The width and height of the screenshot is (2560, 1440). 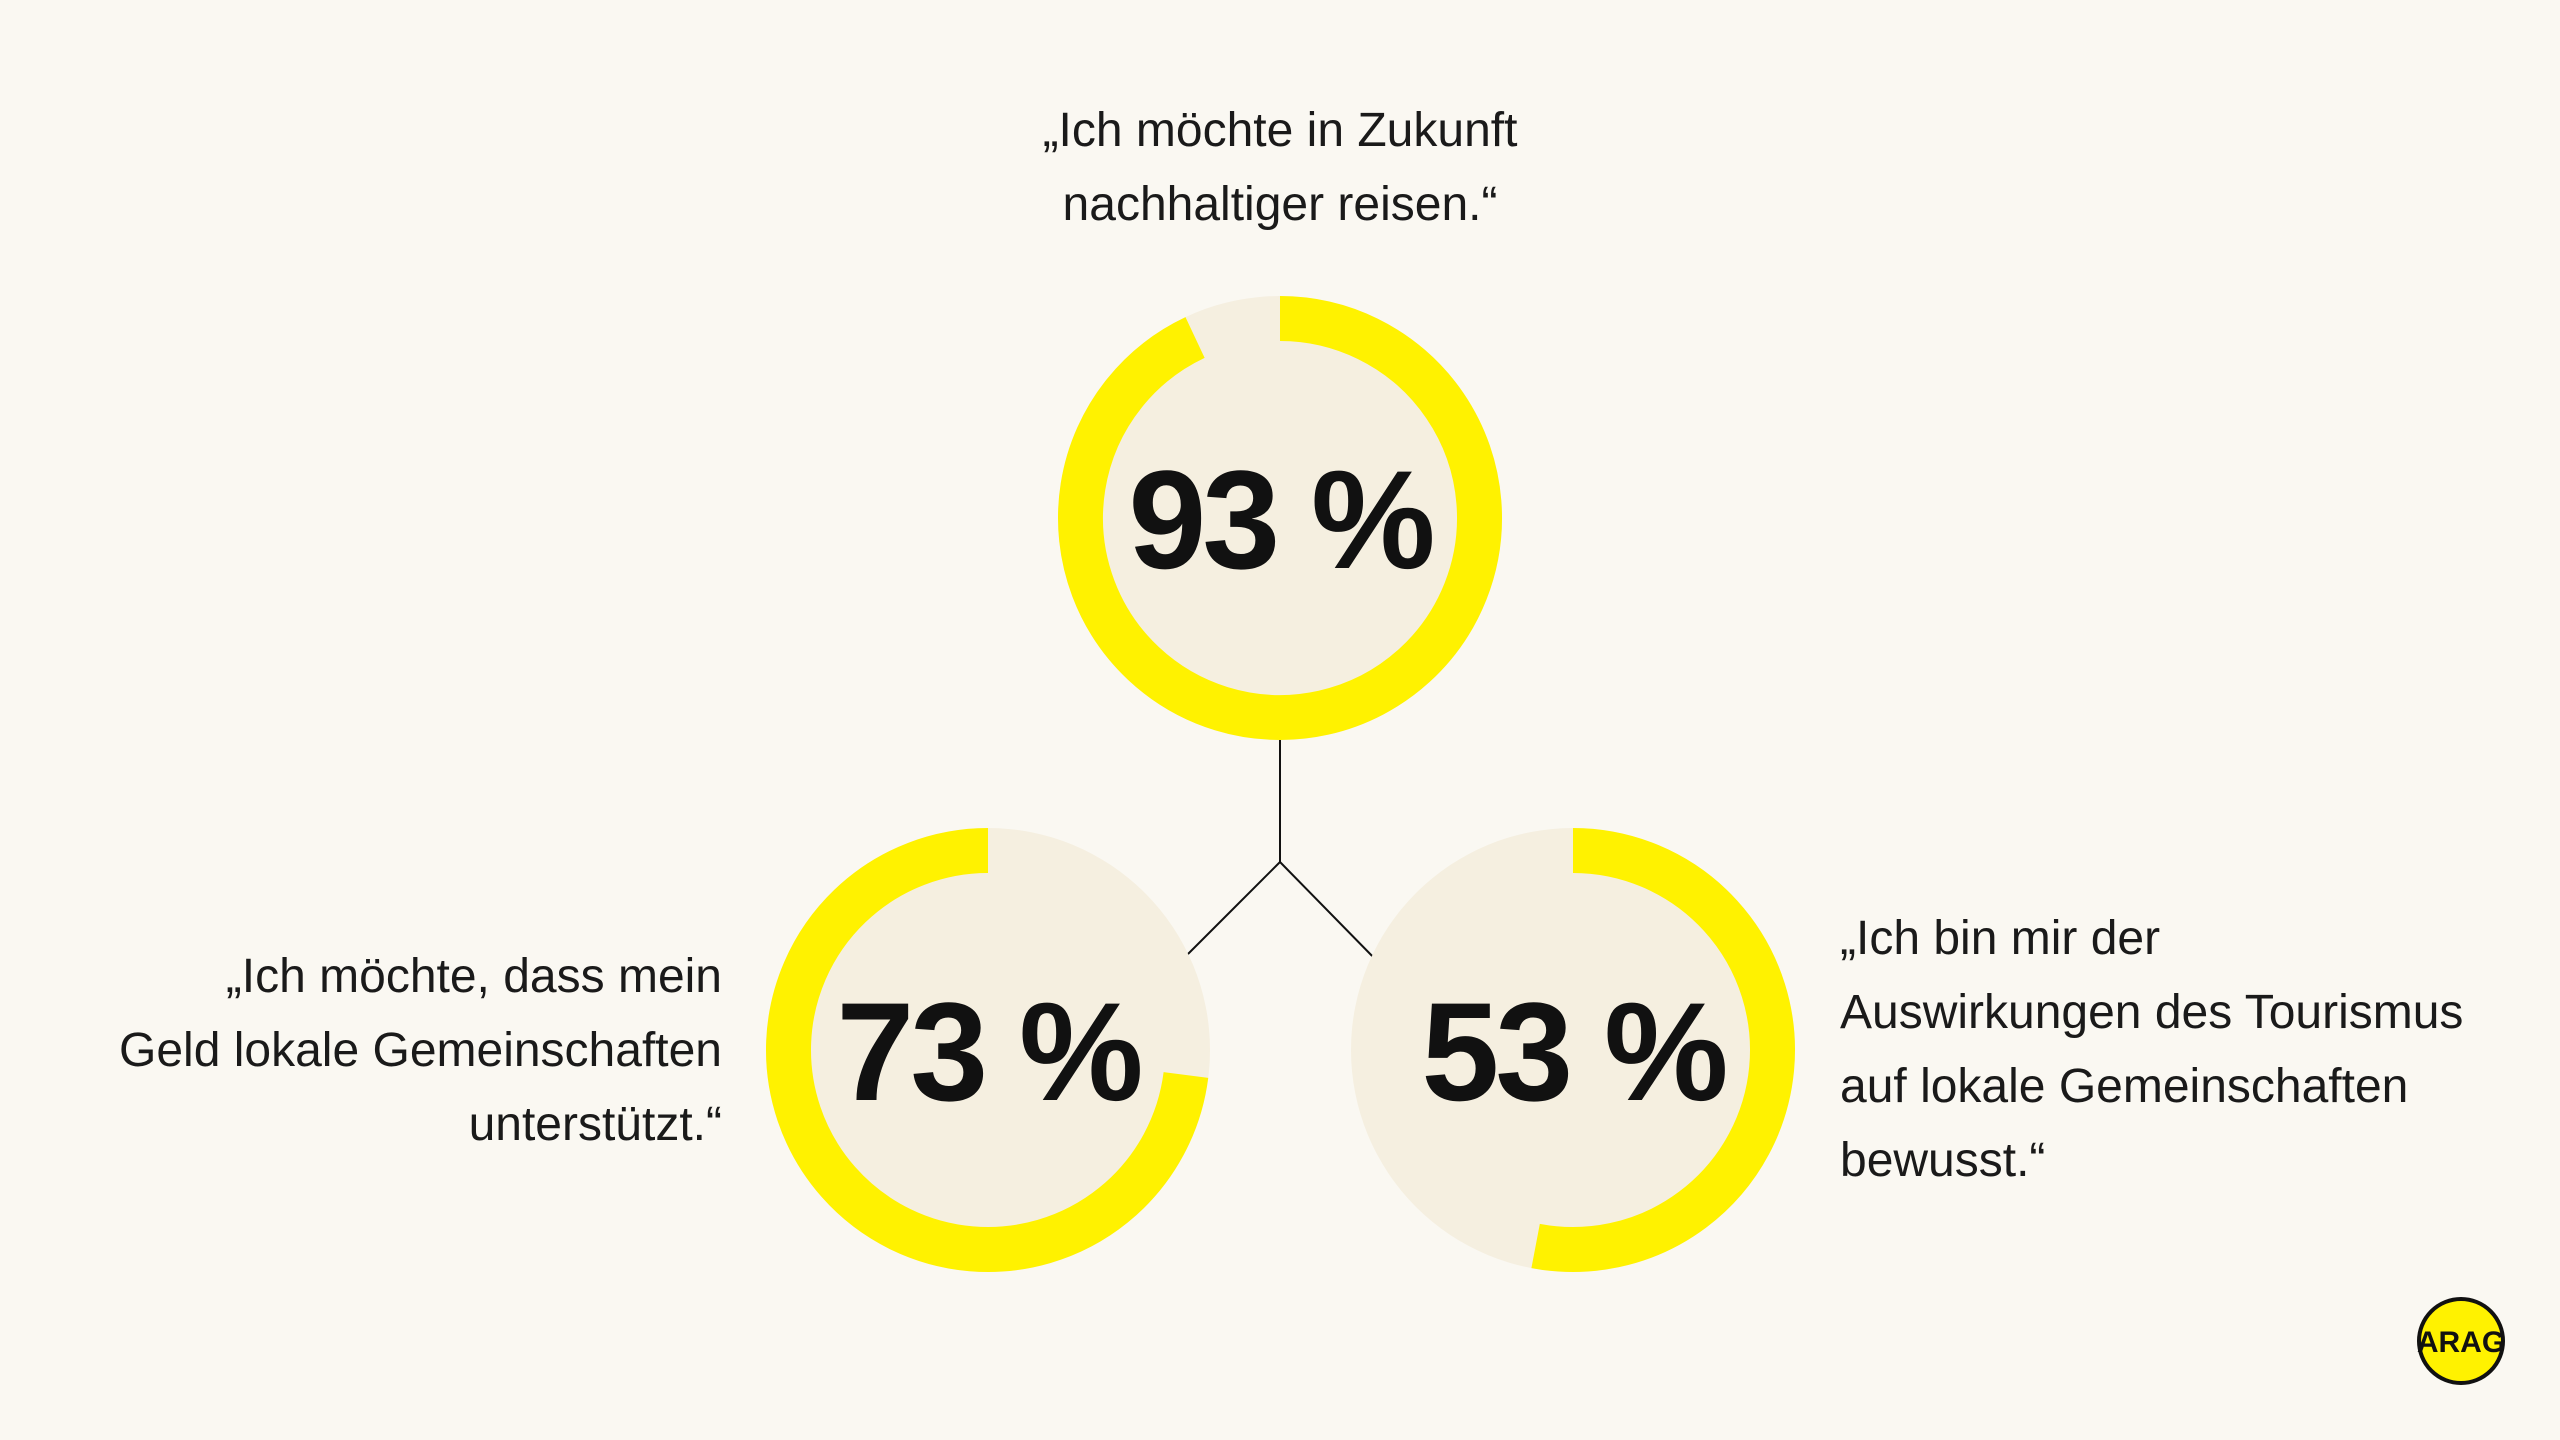 I want to click on donut-2: 53 %, so click(x=1573, y=1050).